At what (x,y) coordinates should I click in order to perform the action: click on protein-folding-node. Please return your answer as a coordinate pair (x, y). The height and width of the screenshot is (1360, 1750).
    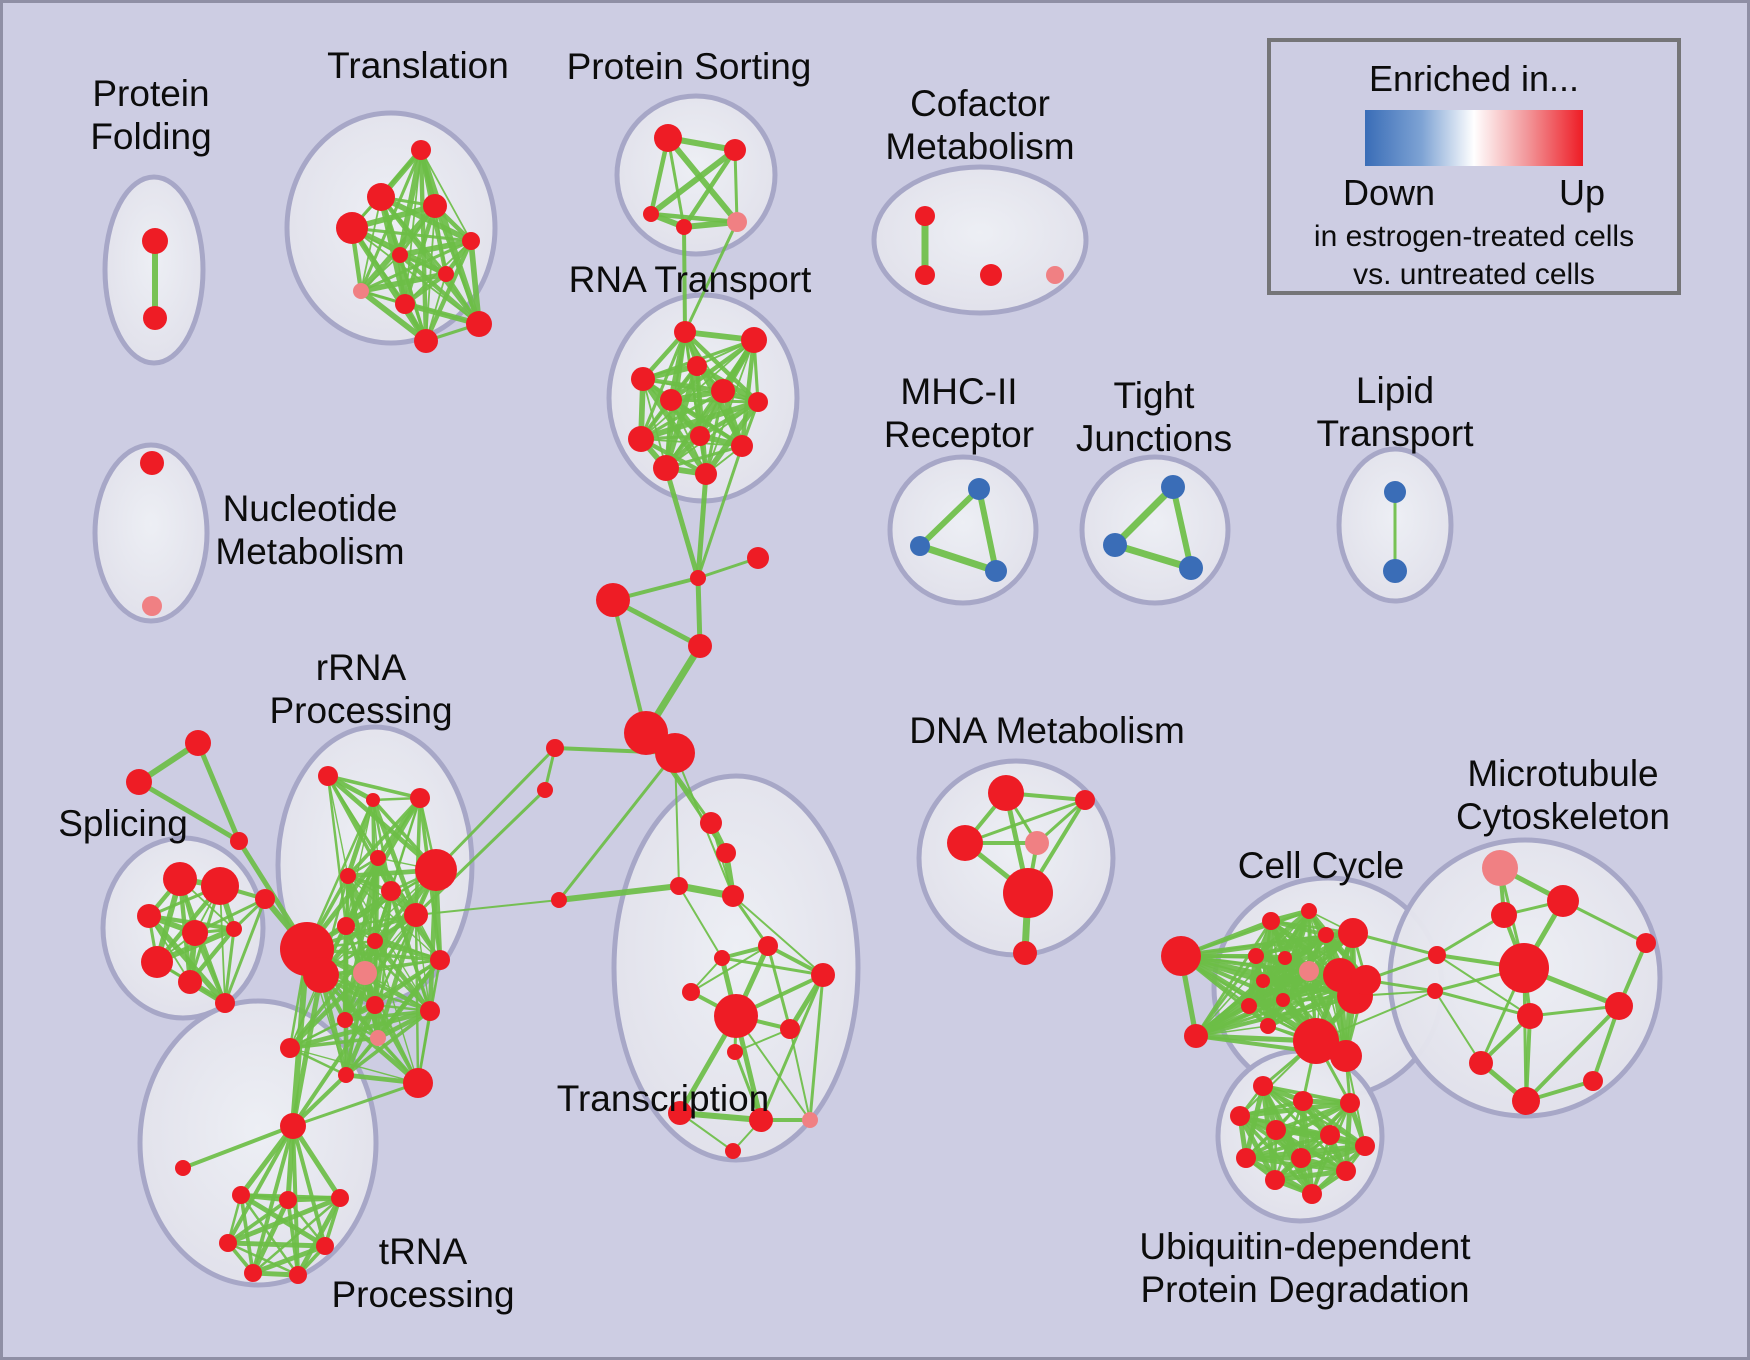
    Looking at the image, I should click on (155, 241).